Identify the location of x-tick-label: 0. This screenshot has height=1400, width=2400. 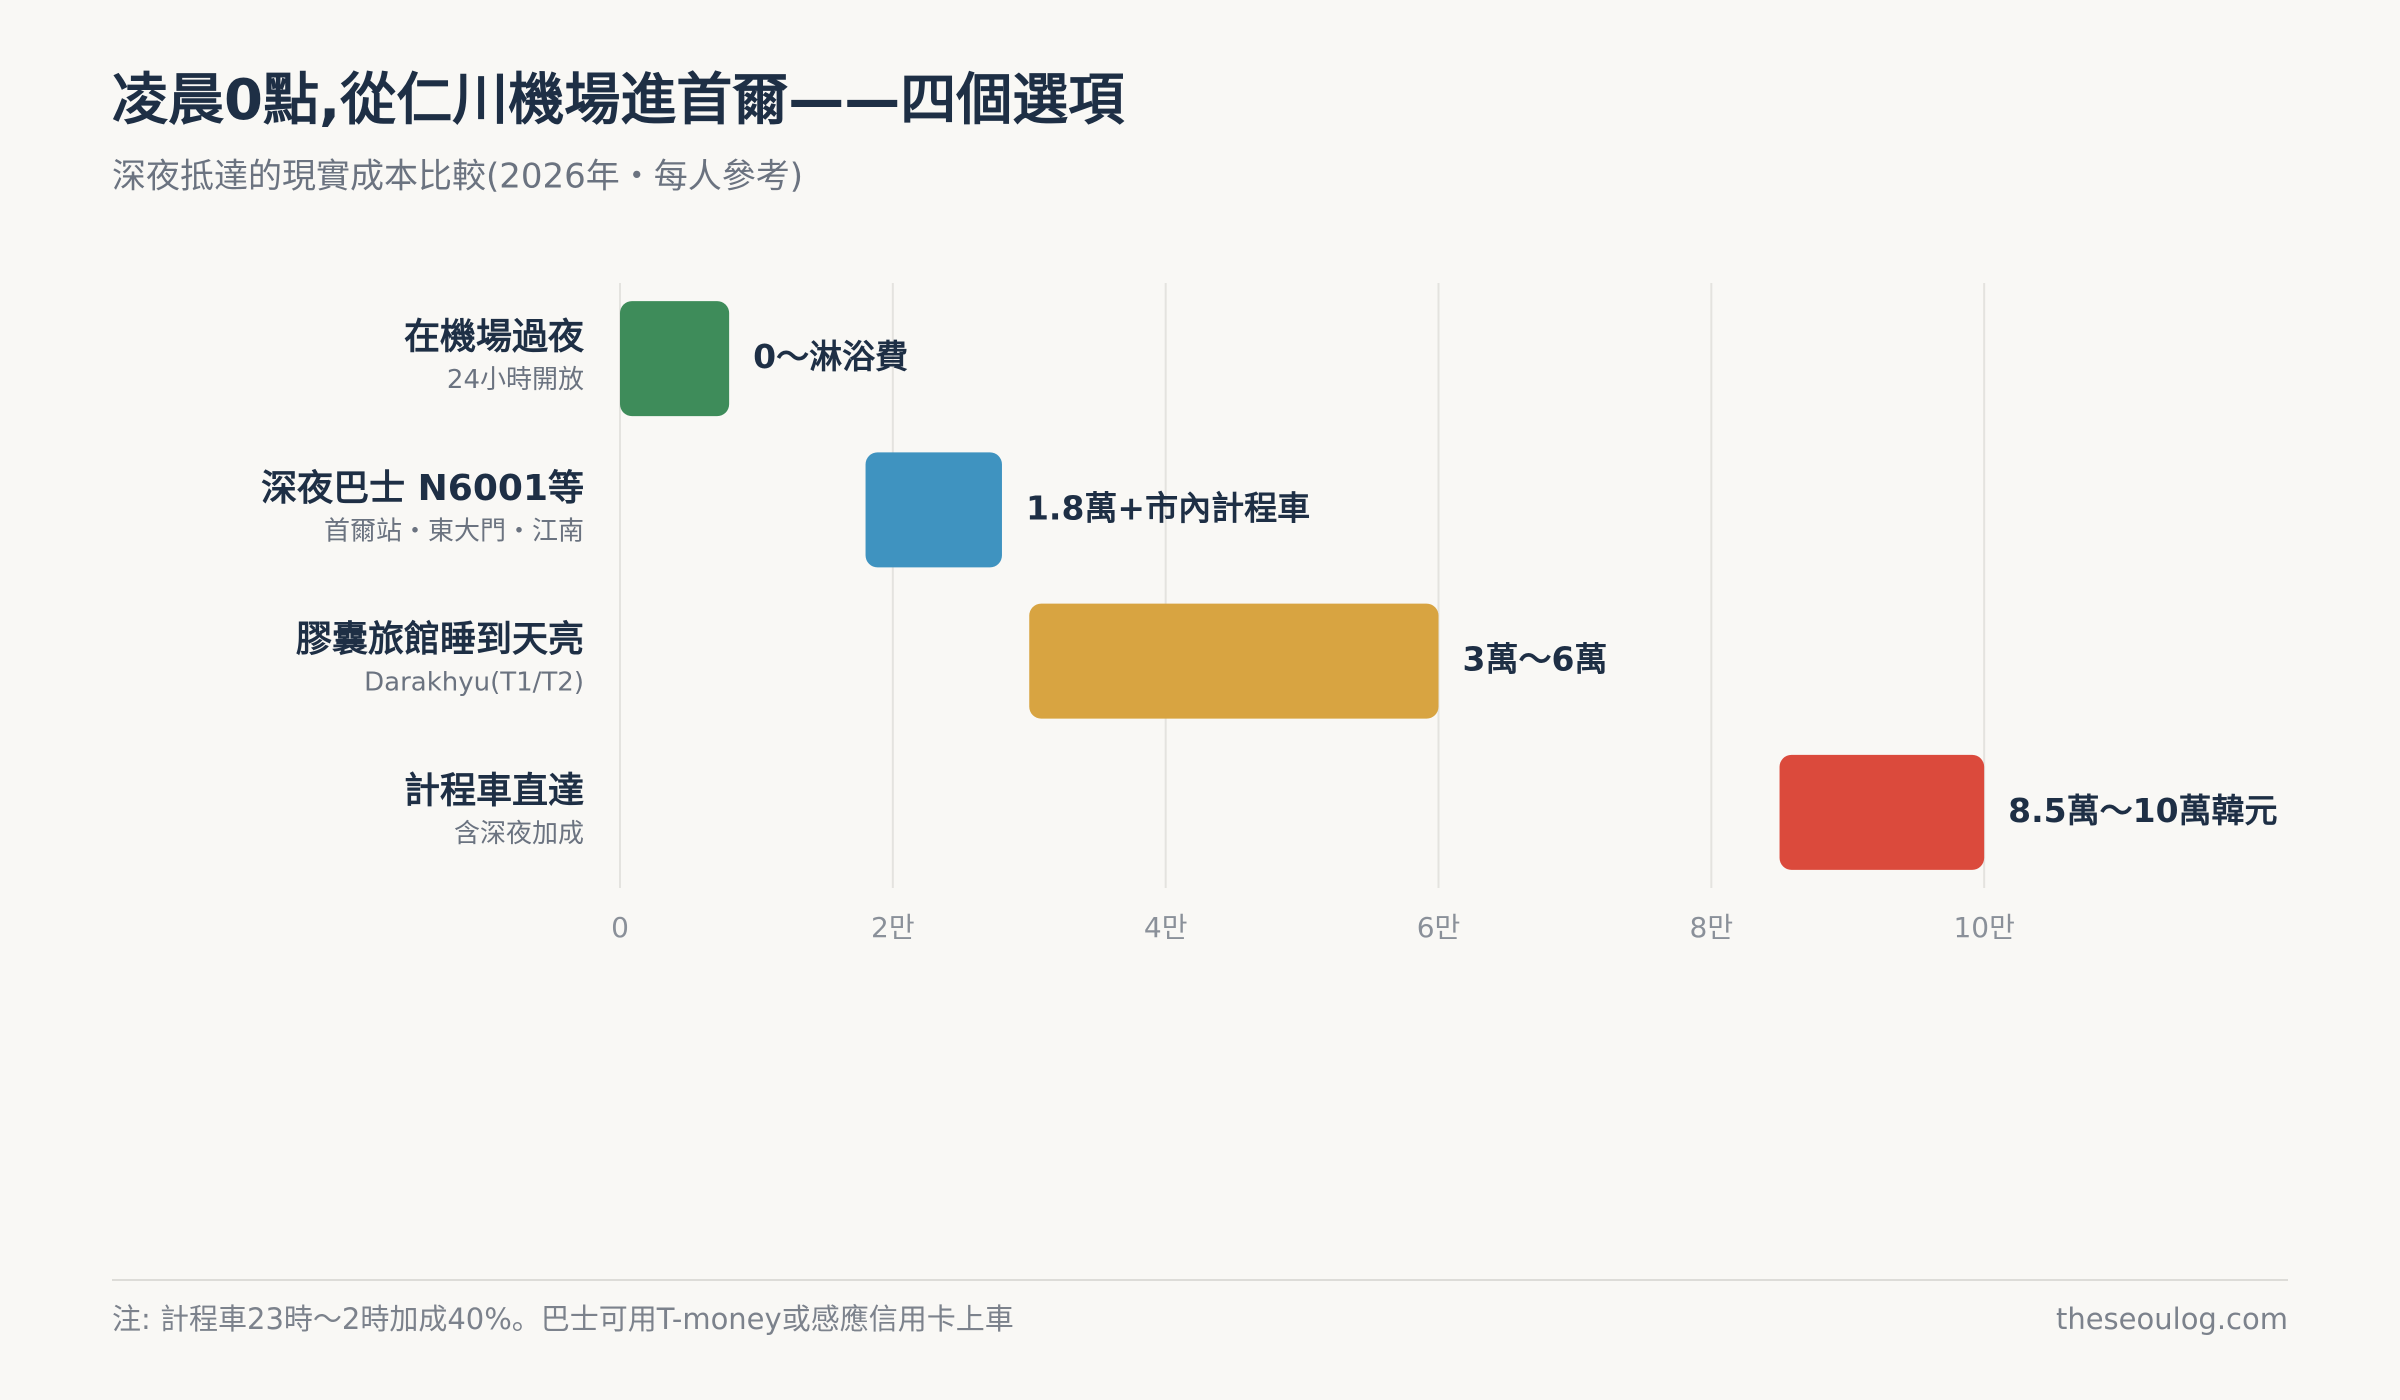
(620, 927).